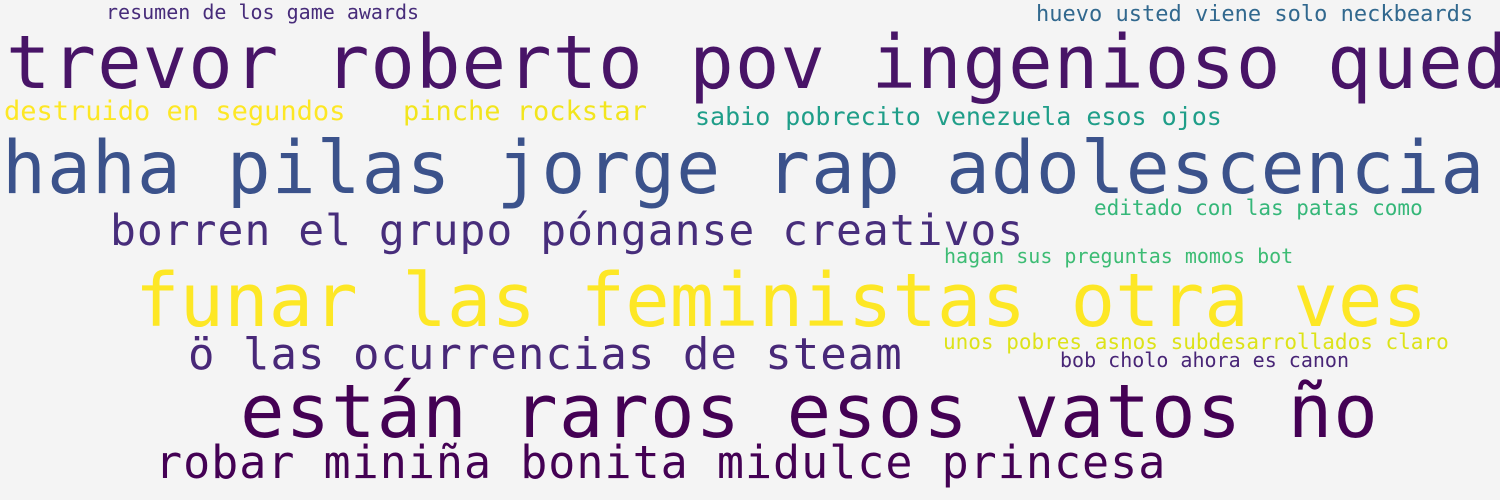  I want to click on cloud-word: destruido en segundos, so click(175, 111).